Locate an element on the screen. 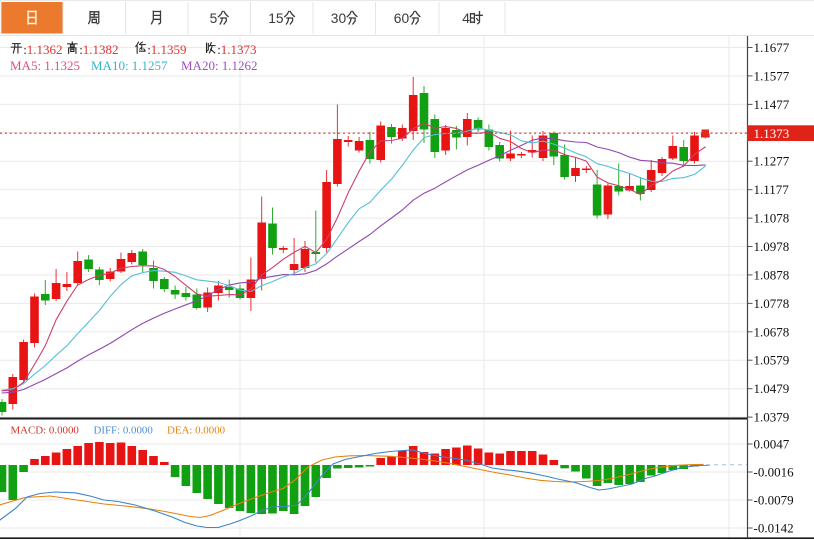 This screenshot has width=814, height=540. svg-text: -0.0016 is located at coordinates (774, 472).